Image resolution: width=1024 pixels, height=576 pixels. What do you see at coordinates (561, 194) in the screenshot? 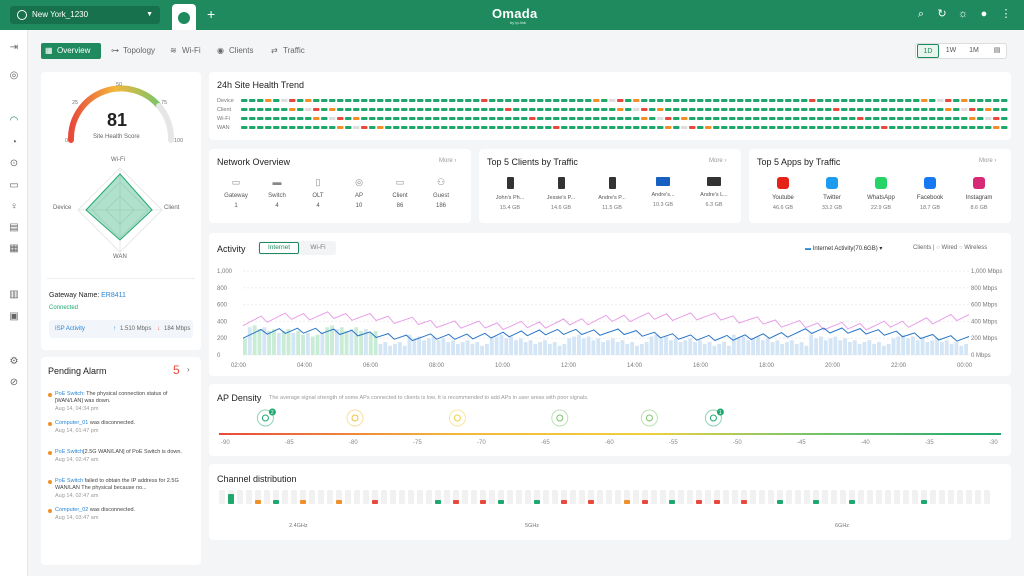
I see `top-client-item: Jessie's P... 14.6 GB` at bounding box center [561, 194].